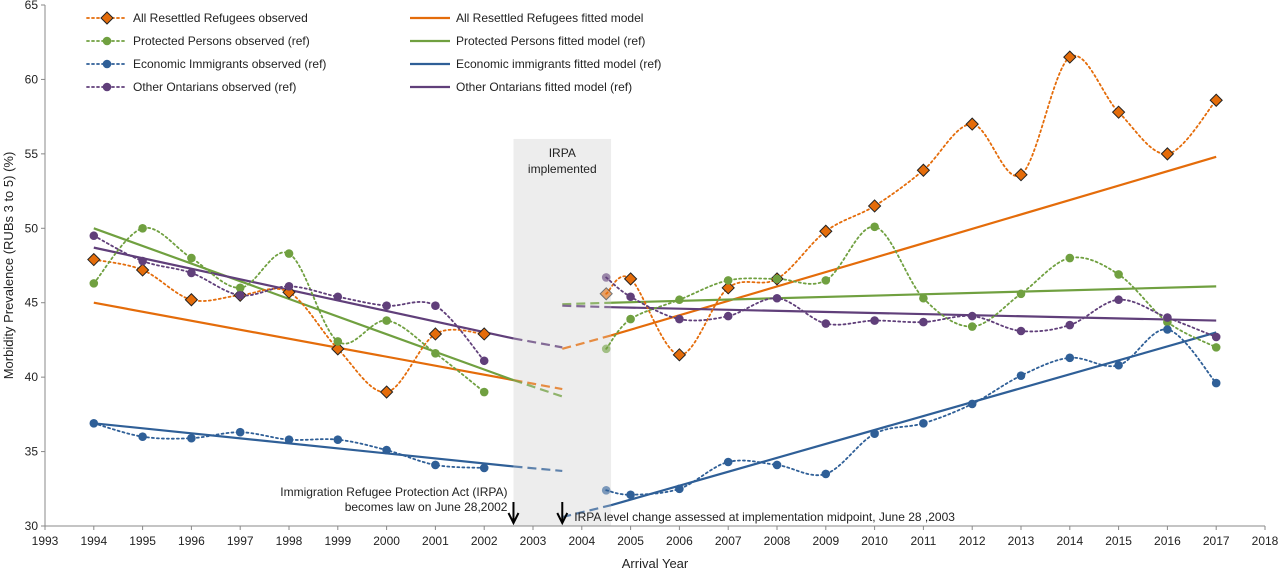 Image resolution: width=1280 pixels, height=570 pixels. What do you see at coordinates (220, 18) in the screenshot?
I see `legend-label-all-resettled-refugees-observed: All Resettled Refugees observed` at bounding box center [220, 18].